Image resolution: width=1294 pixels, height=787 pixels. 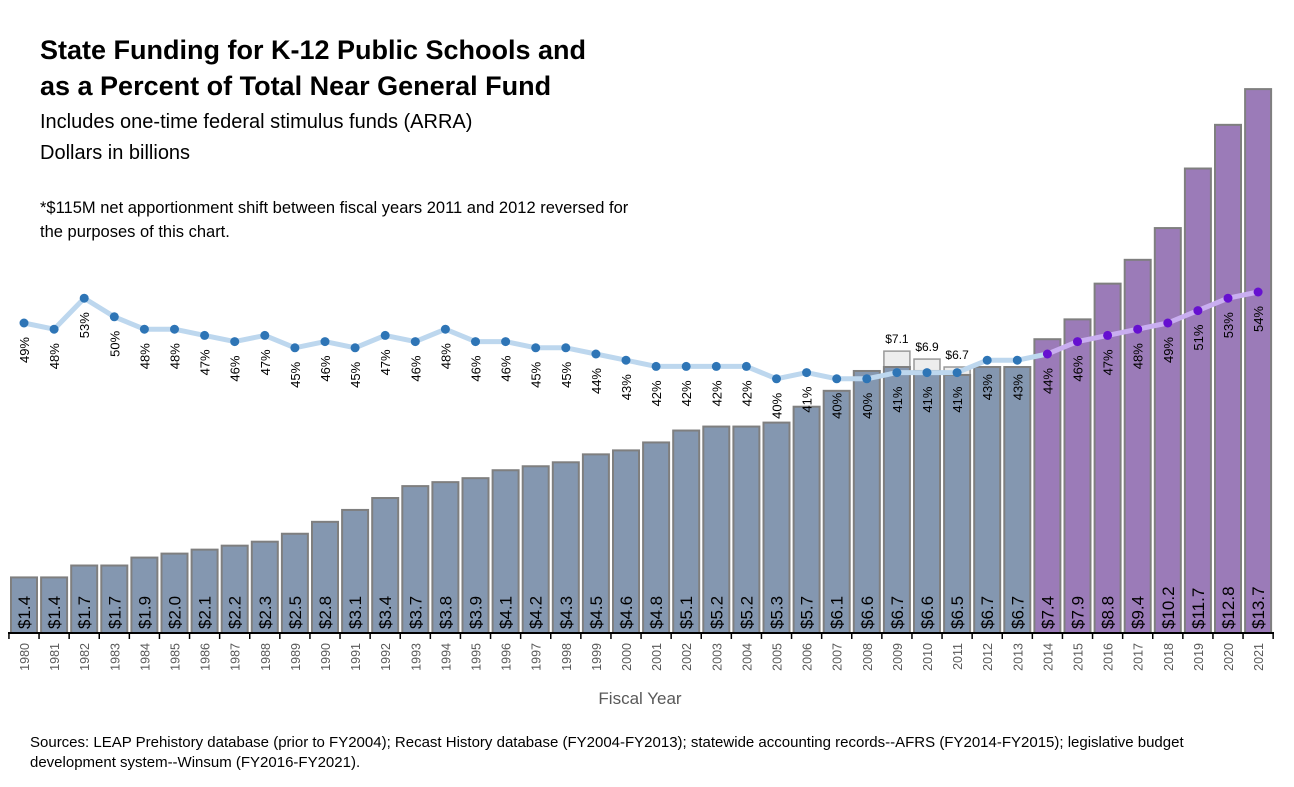 I want to click on bar-value-label: $5.3, so click(x=777, y=612).